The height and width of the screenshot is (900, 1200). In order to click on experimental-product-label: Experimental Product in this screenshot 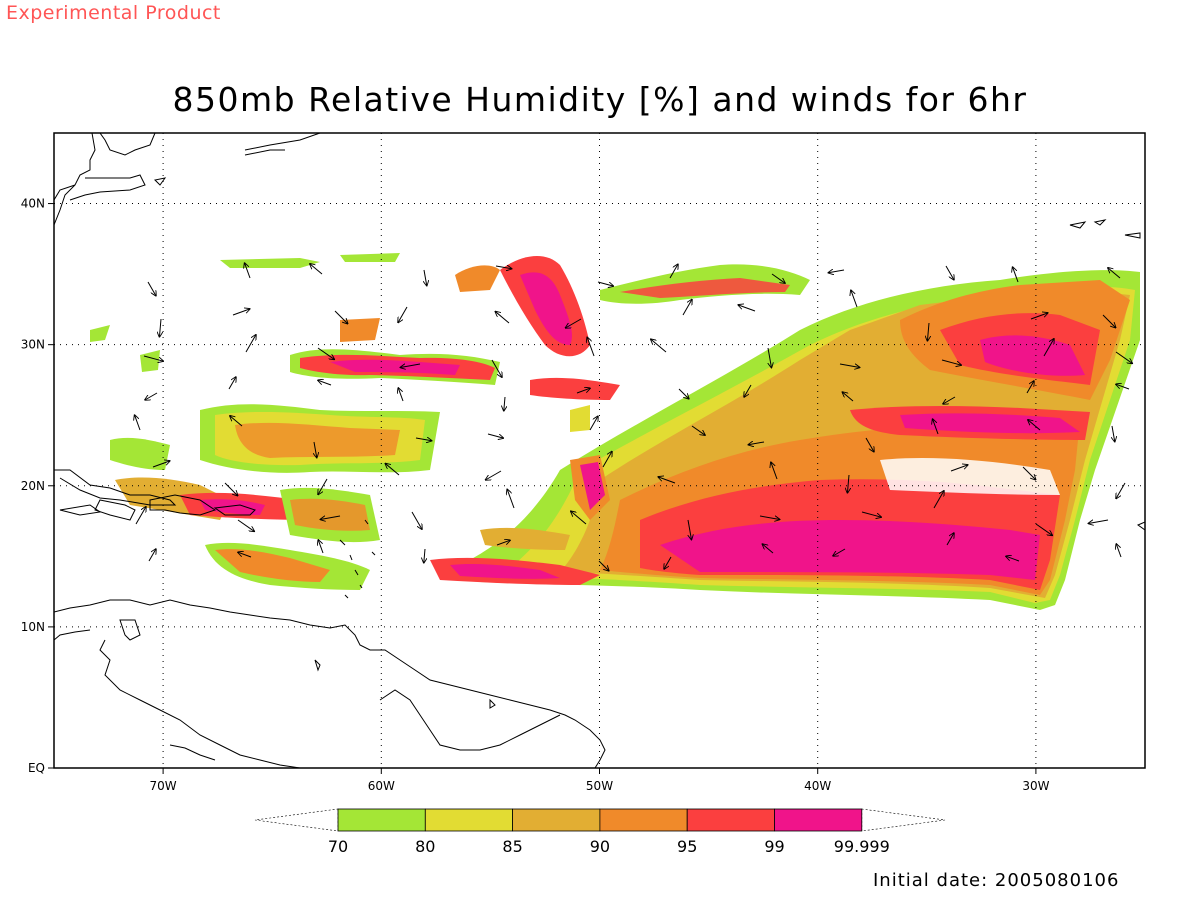, I will do `click(113, 13)`.